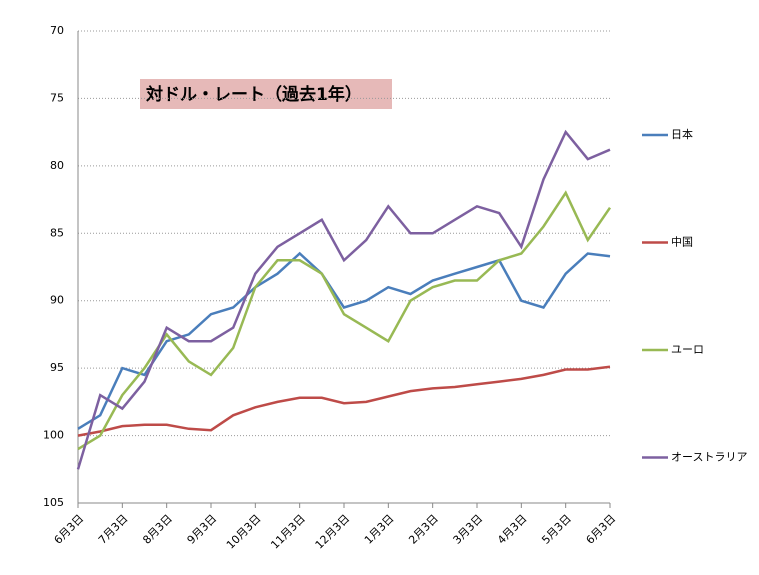 The height and width of the screenshot is (575, 759). I want to click on y-tick-label: 75, so click(57, 97).